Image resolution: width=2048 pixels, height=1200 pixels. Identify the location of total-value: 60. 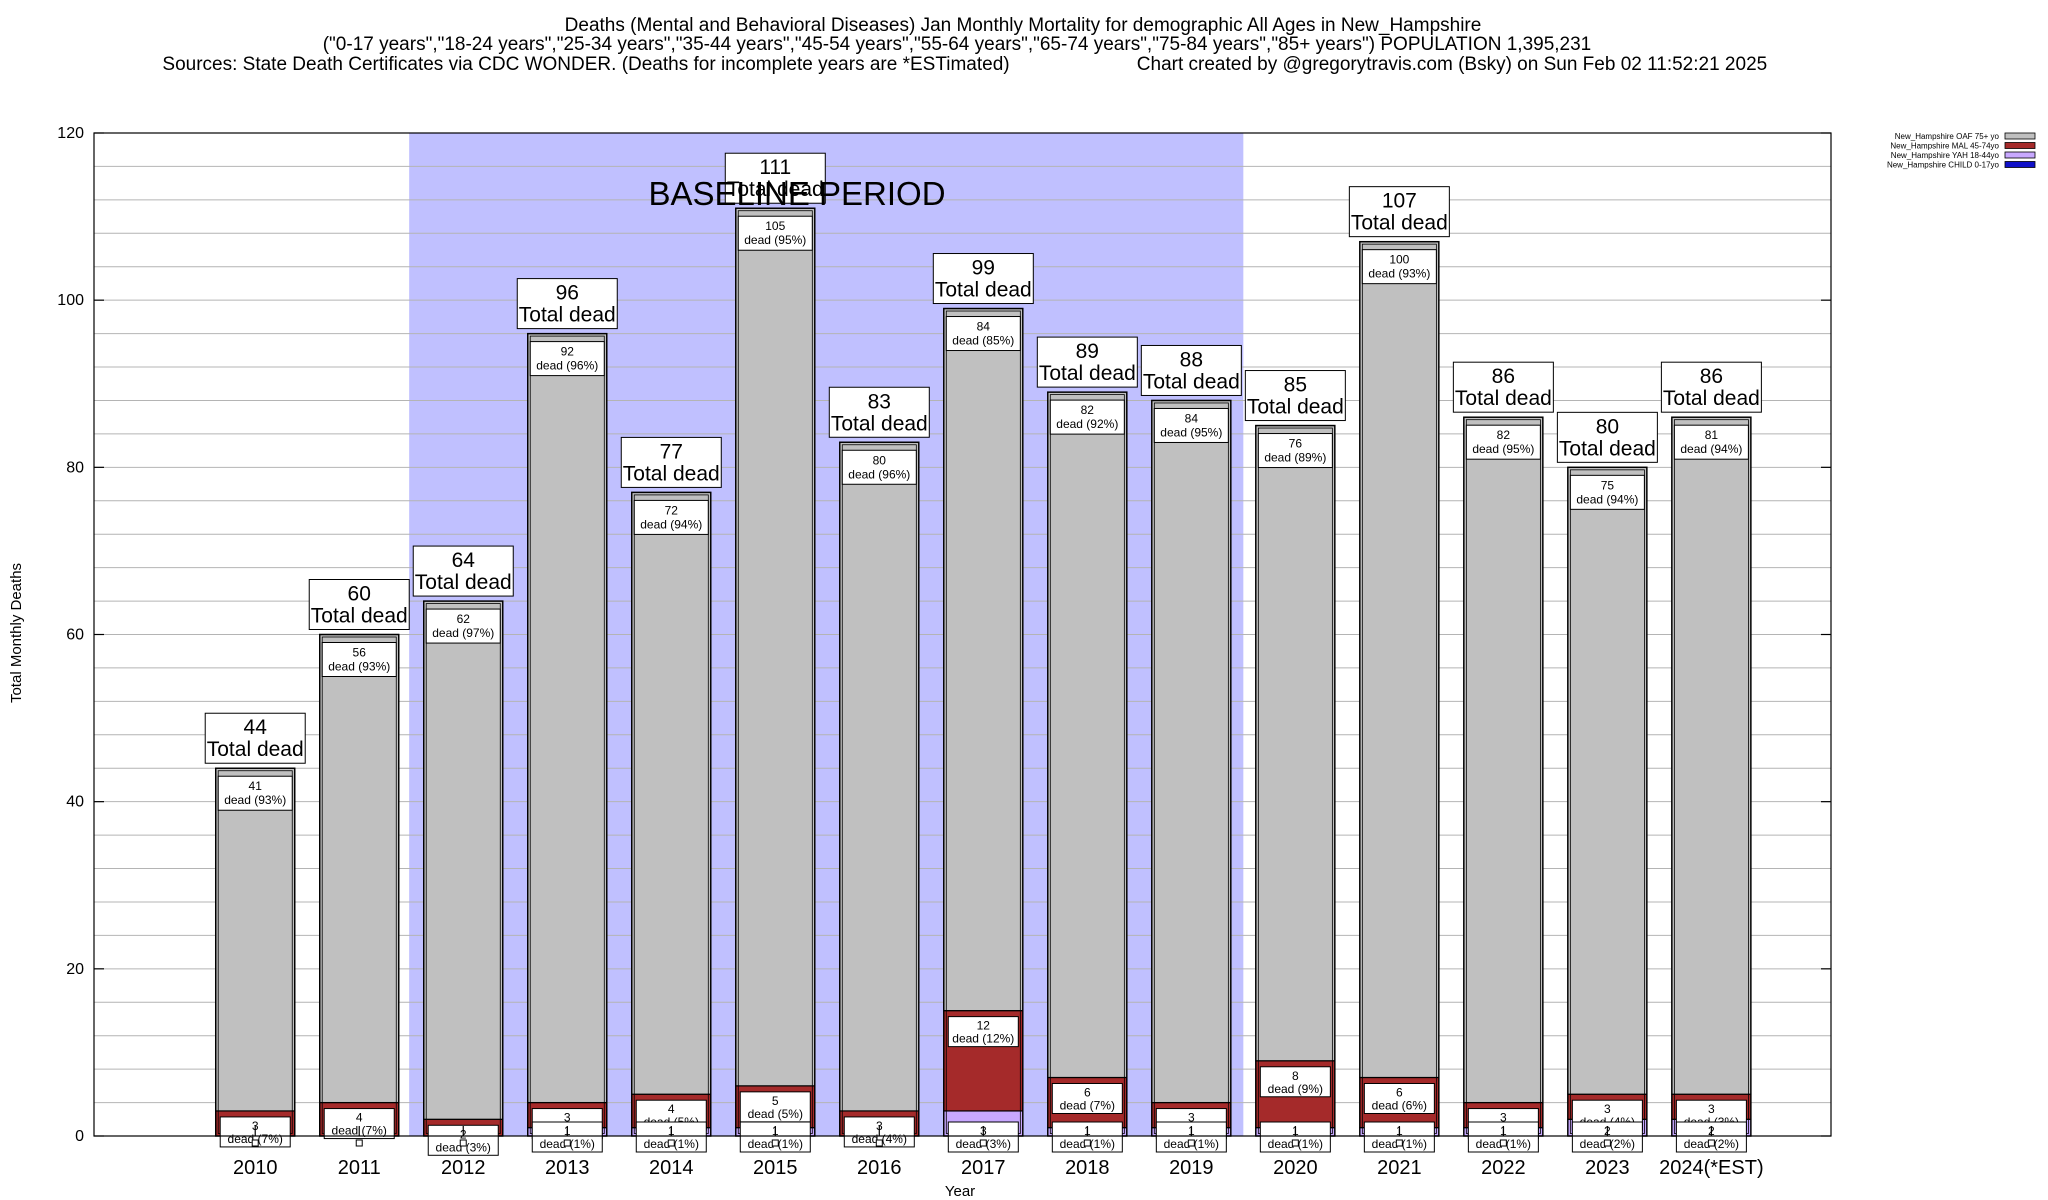
(359, 594).